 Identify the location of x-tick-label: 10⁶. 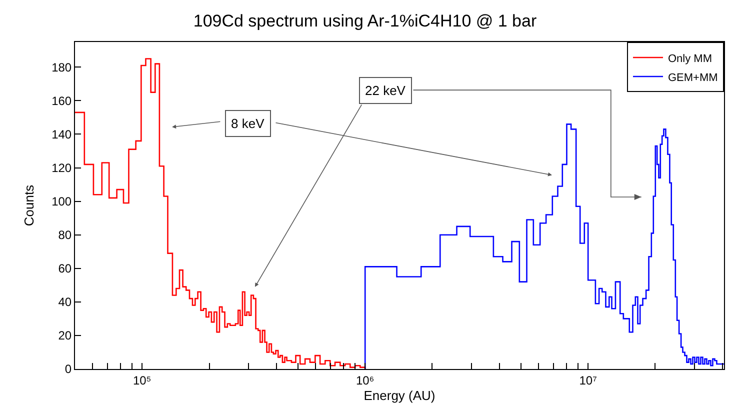
(365, 380).